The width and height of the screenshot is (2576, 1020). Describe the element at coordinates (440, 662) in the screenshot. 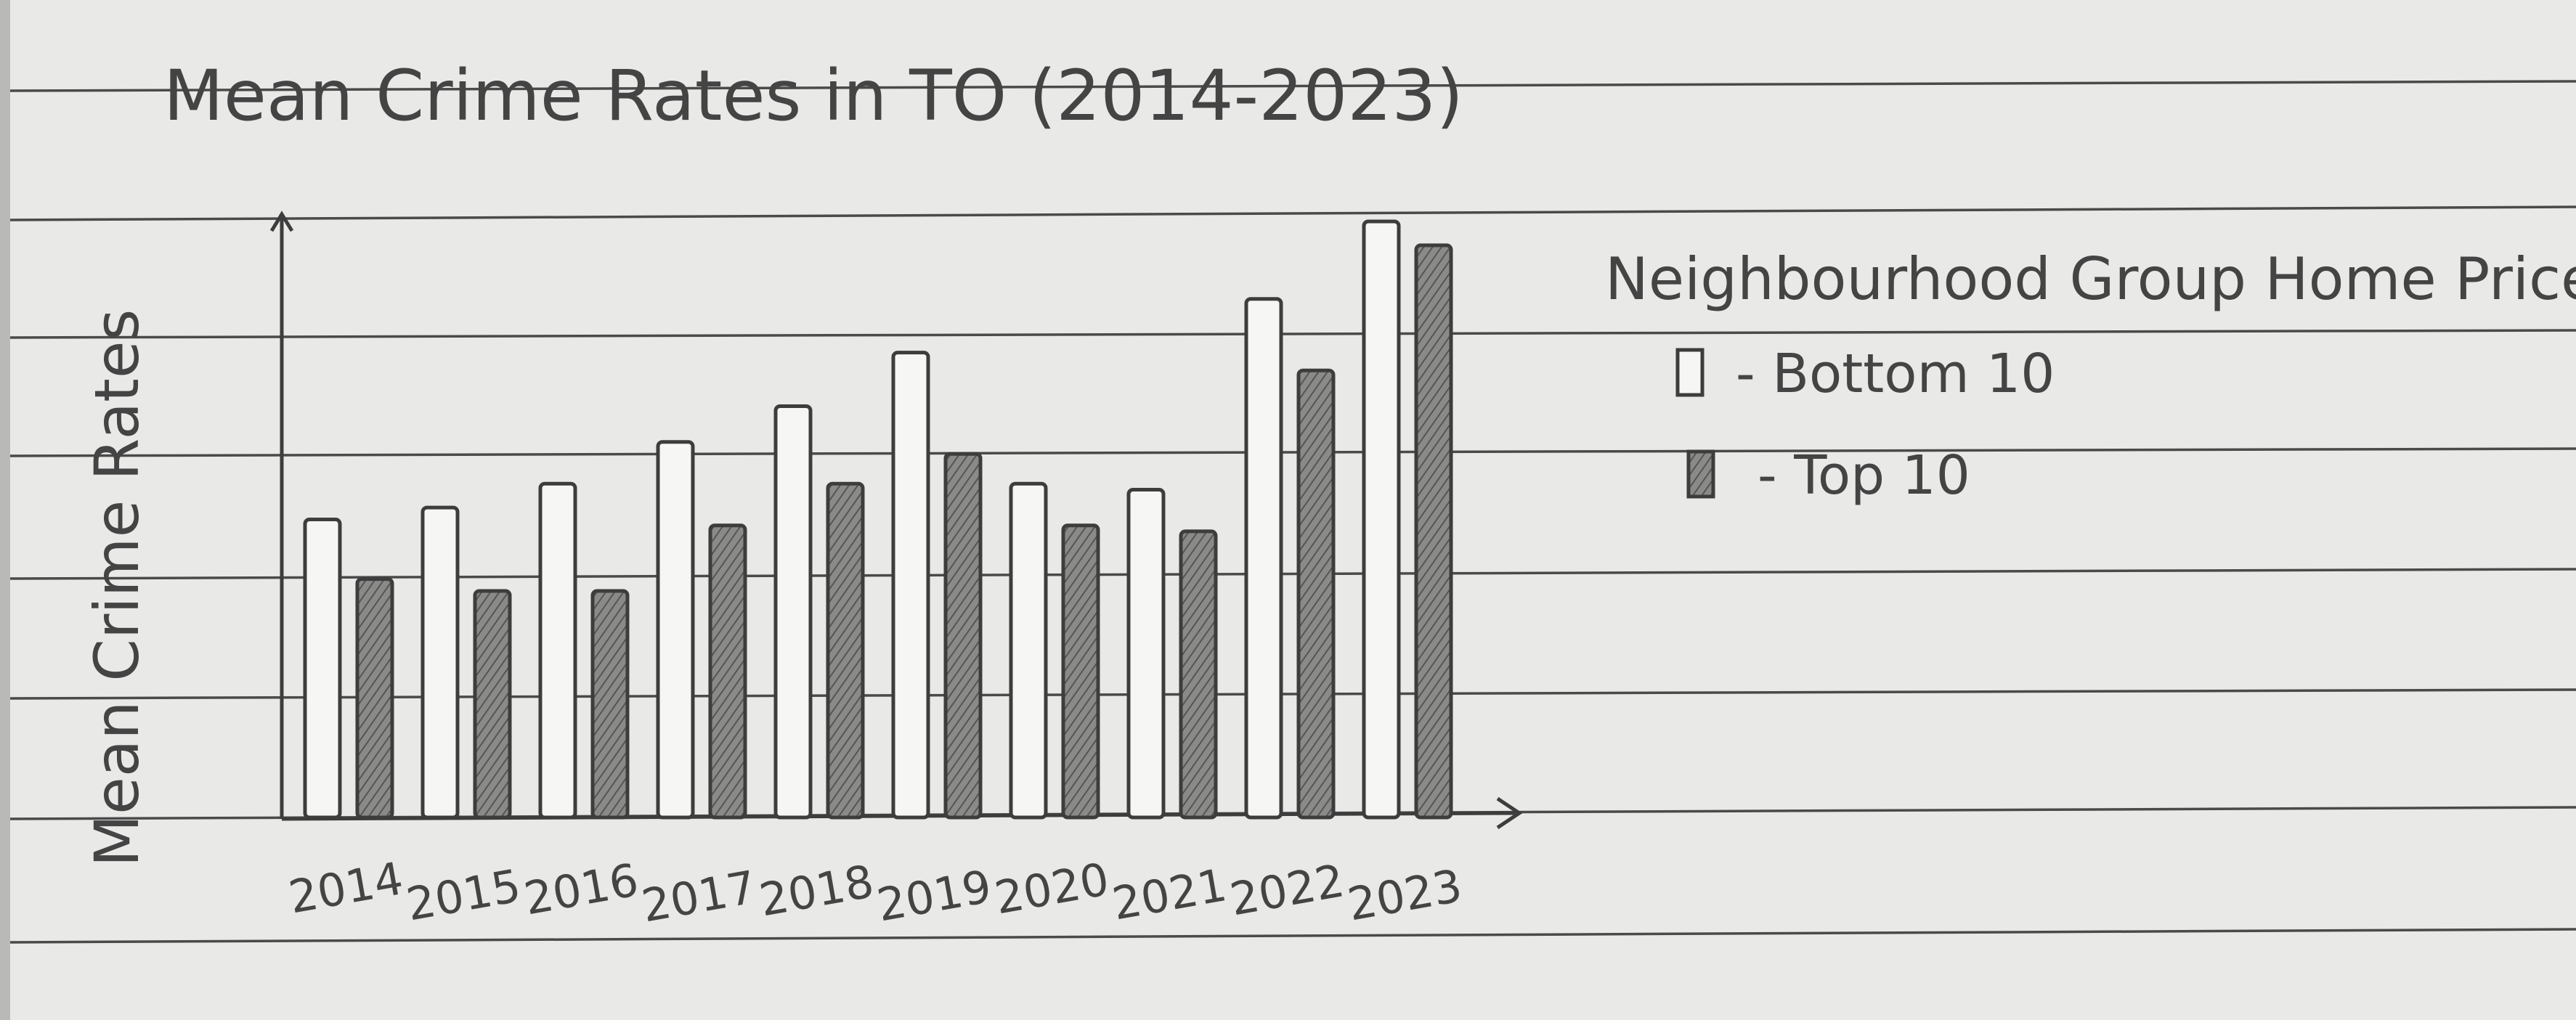

I see `bar-bottom-10-2015` at that location.